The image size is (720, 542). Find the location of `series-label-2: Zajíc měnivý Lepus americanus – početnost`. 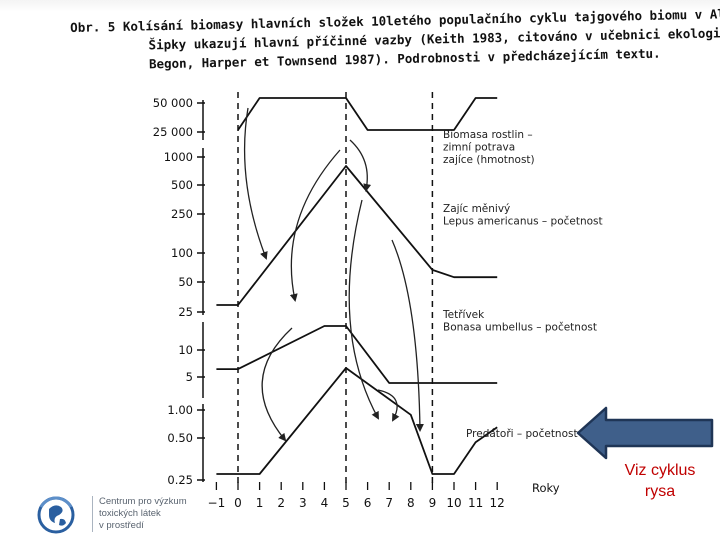

series-label-2: Zajíc měnivý Lepus americanus – početnost is located at coordinates (523, 215).